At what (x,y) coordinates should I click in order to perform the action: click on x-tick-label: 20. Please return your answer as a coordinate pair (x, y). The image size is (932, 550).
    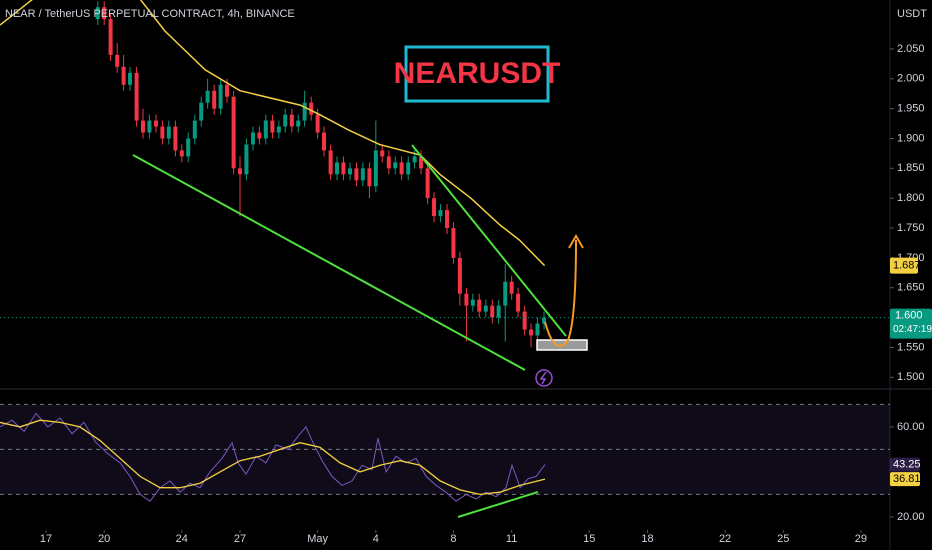
    Looking at the image, I should click on (104, 539).